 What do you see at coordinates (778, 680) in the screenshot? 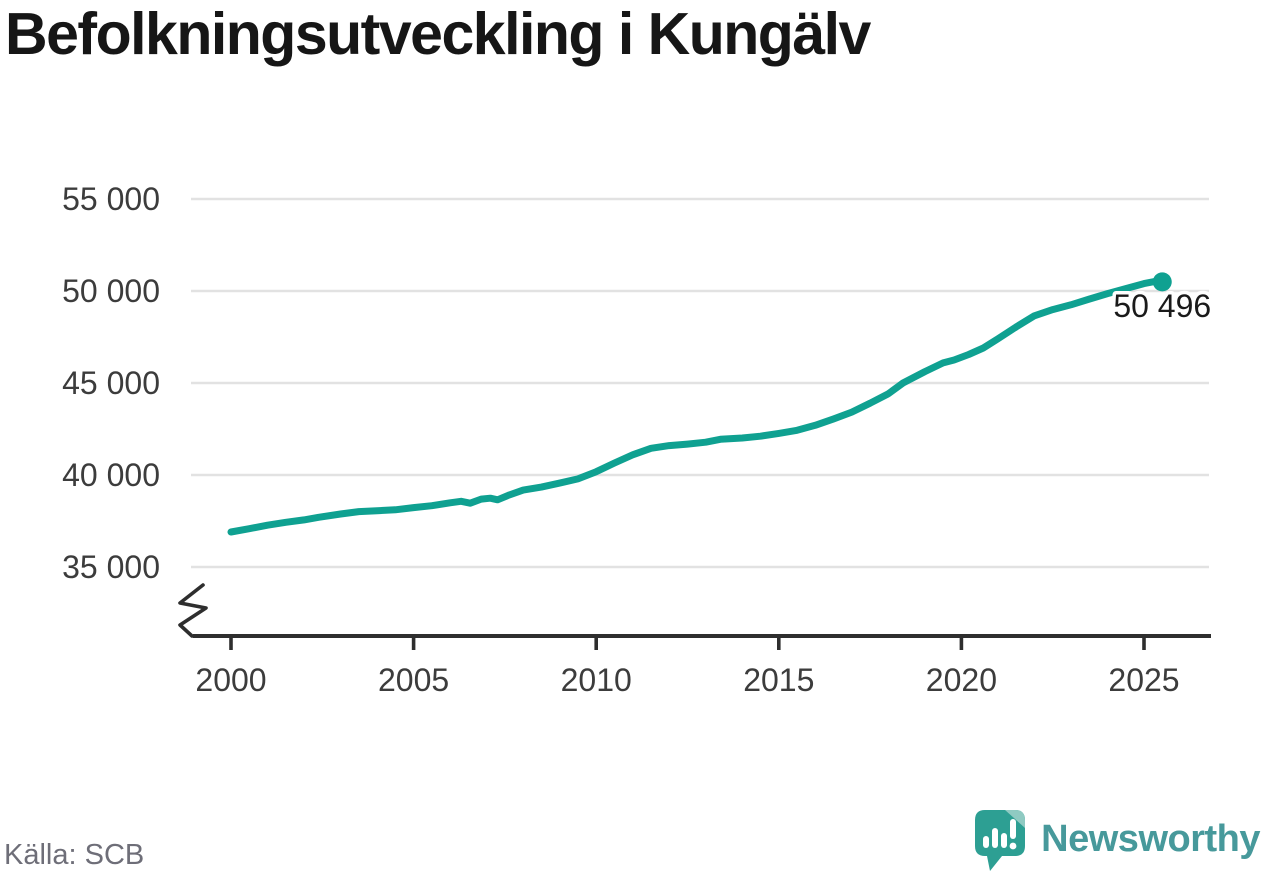
I see `x-tick-label: 2015` at bounding box center [778, 680].